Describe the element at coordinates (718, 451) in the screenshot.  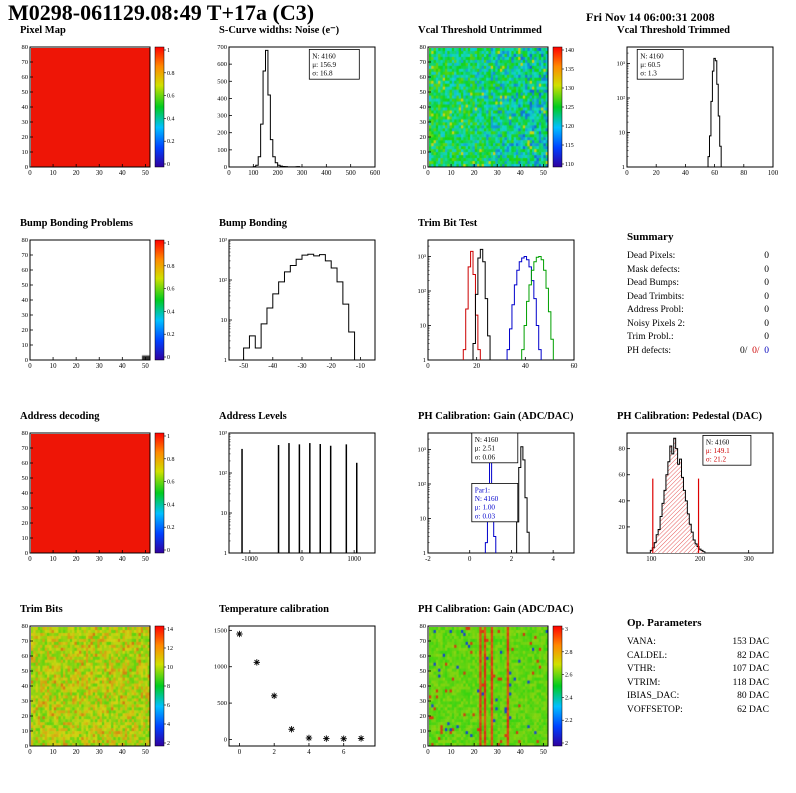
I see `svg-text: μ: 149.1` at that location.